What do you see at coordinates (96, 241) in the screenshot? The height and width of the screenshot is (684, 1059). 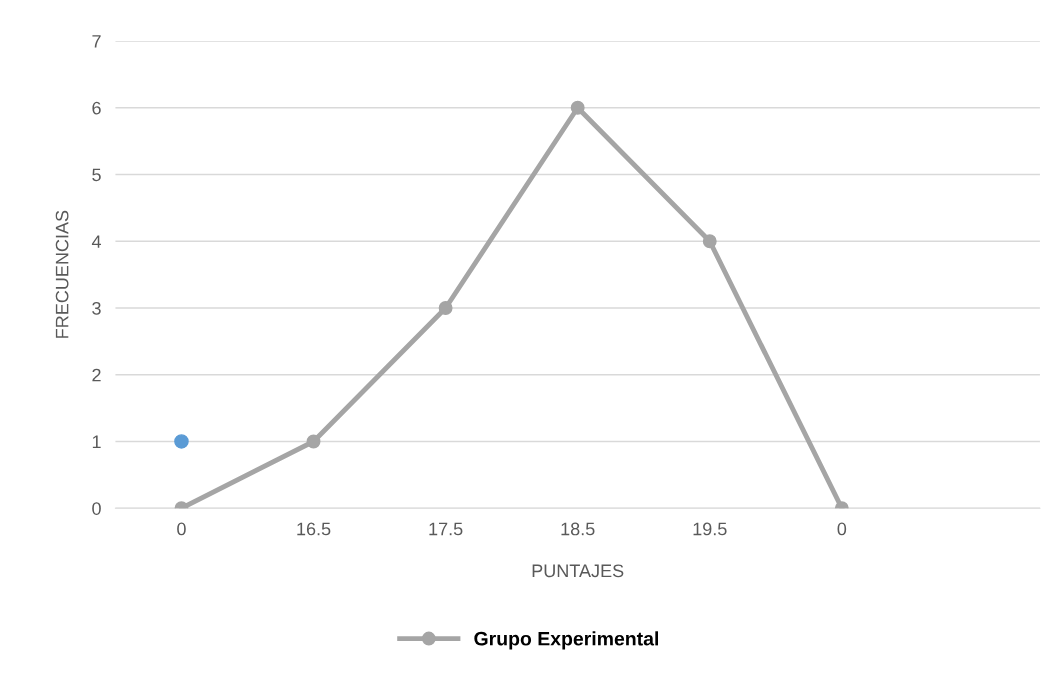 I see `y-tick-label: 4` at bounding box center [96, 241].